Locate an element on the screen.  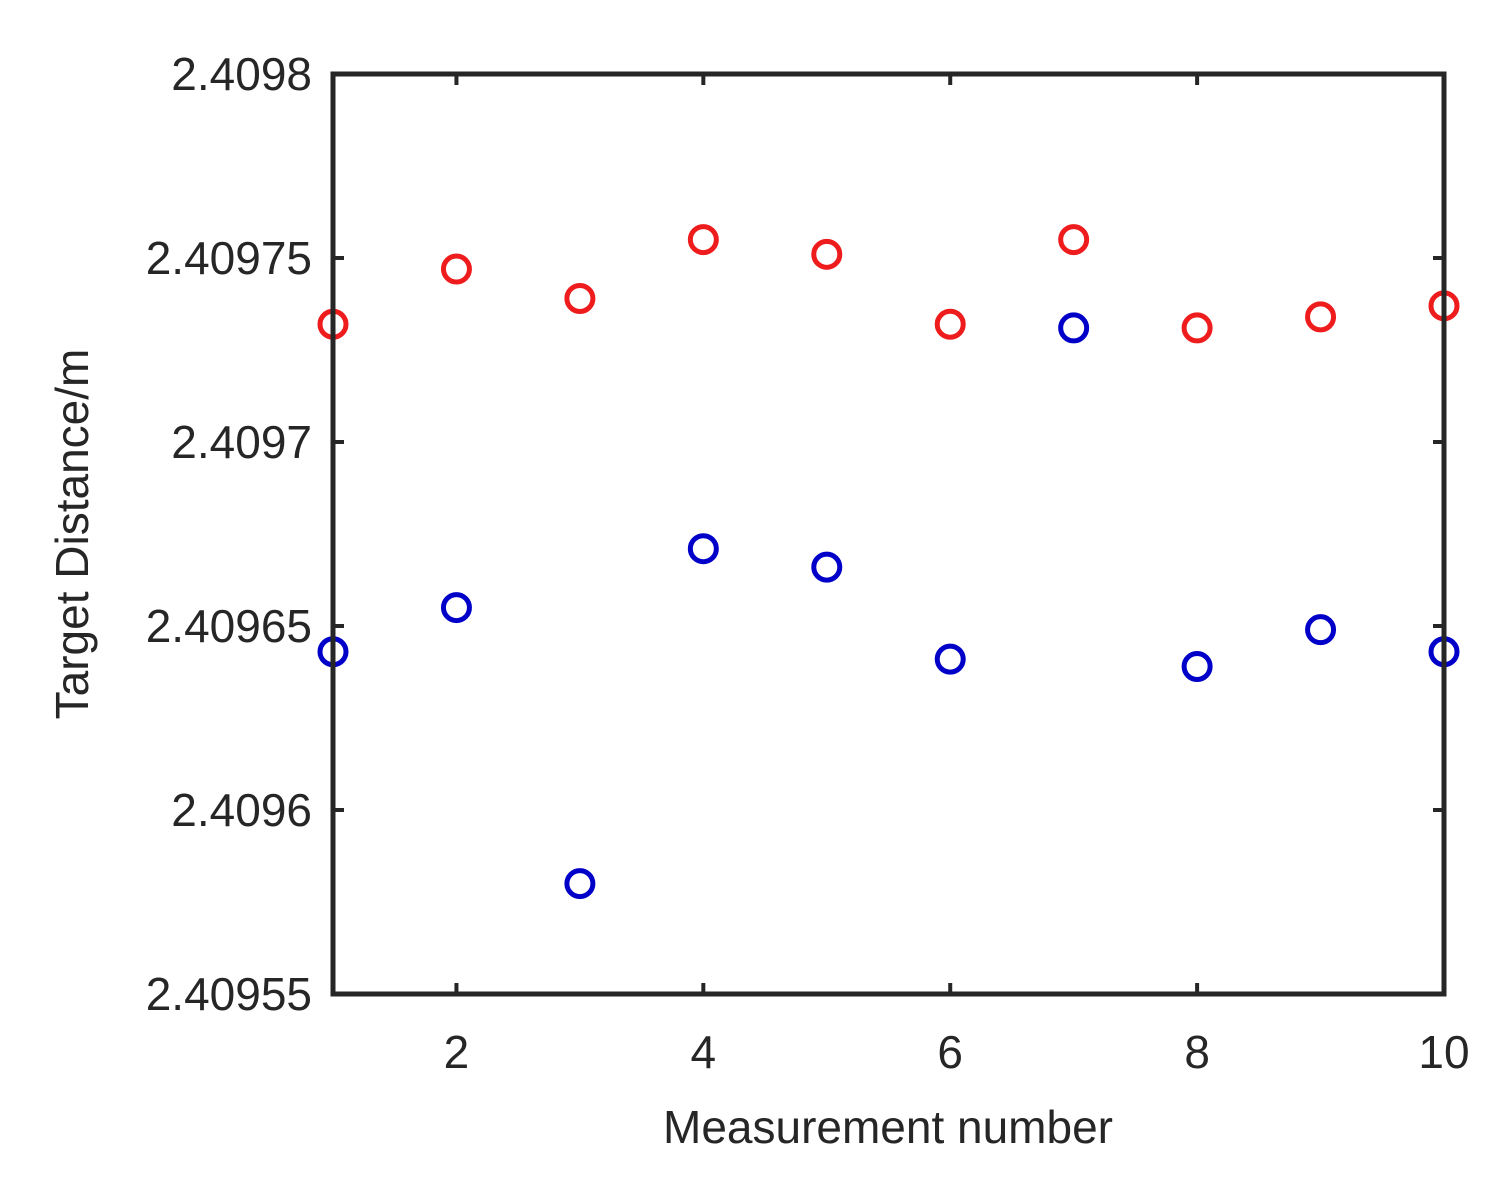
y-tick-label: 2.40965 is located at coordinates (229, 626).